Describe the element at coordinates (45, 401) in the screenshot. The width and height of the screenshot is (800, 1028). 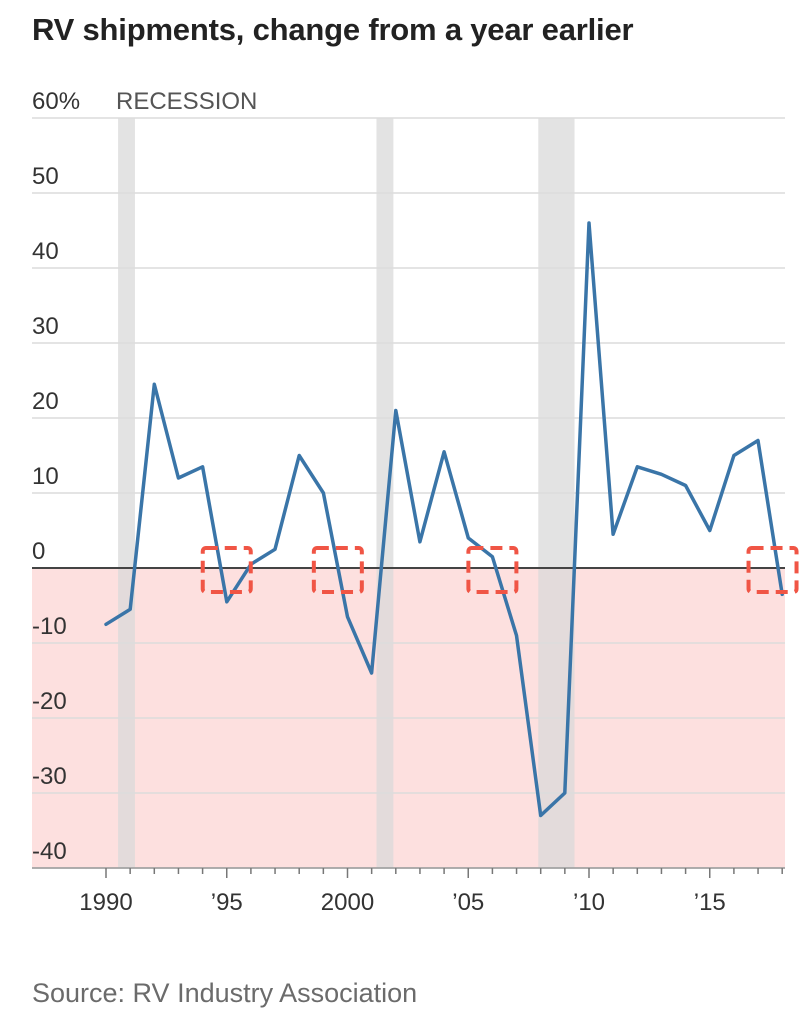
I see `y-tick-label: 20` at that location.